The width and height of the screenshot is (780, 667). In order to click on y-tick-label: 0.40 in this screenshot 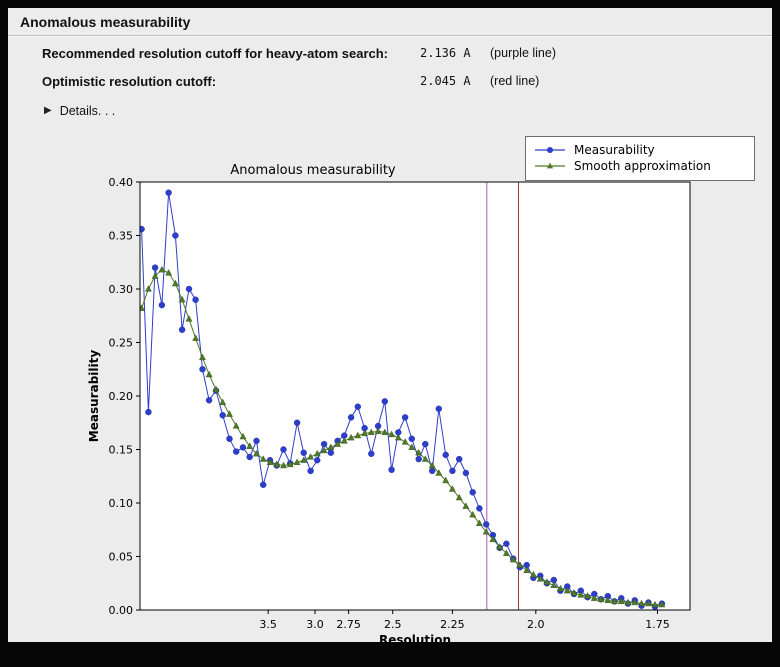, I will do `click(121, 182)`.